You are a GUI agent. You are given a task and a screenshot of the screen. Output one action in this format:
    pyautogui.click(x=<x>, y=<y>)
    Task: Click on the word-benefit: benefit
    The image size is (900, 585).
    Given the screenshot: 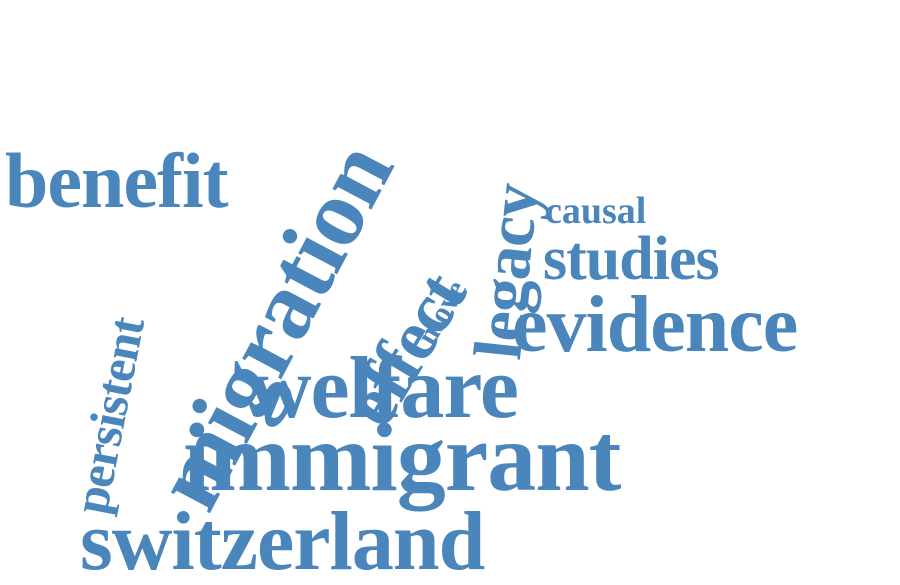 What is the action you would take?
    pyautogui.click(x=117, y=180)
    